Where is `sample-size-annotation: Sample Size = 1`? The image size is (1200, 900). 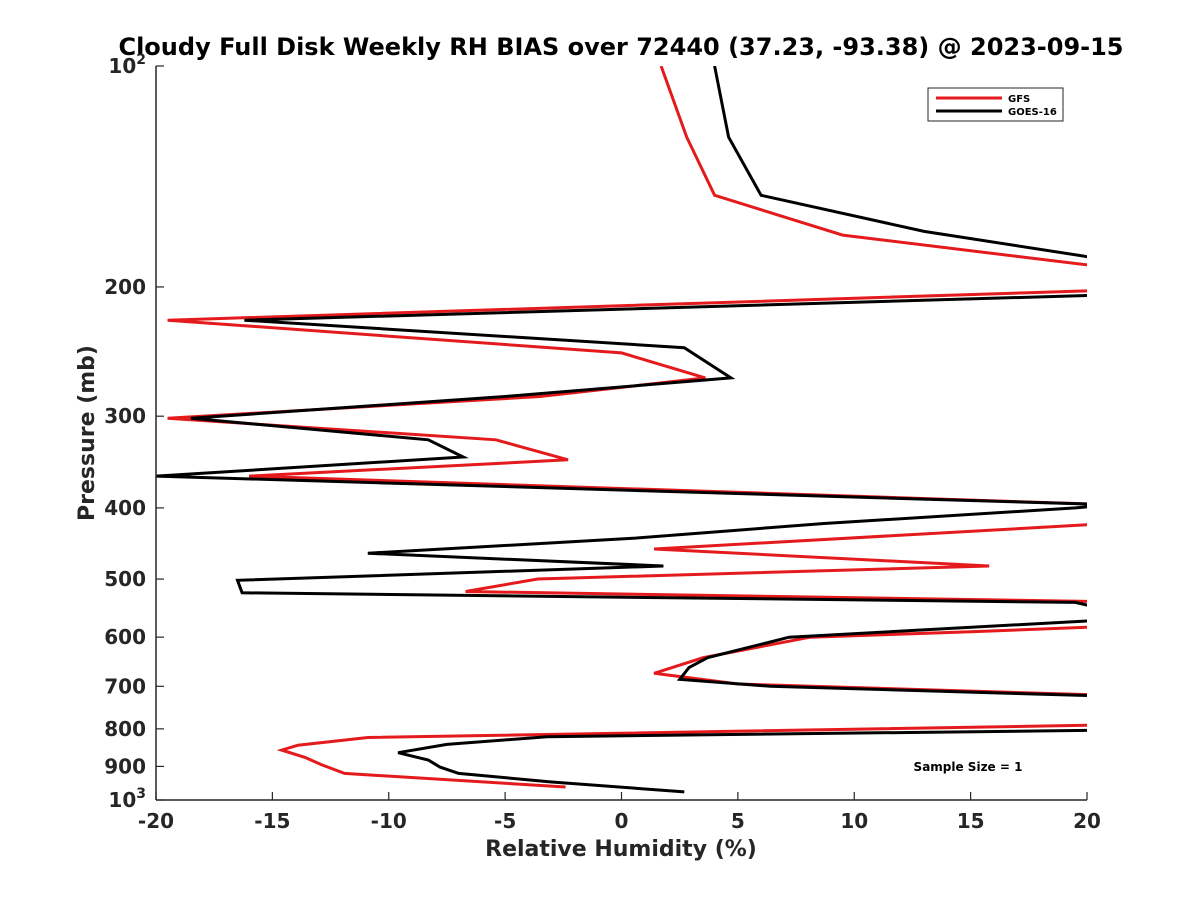 sample-size-annotation: Sample Size = 1 is located at coordinates (968, 767).